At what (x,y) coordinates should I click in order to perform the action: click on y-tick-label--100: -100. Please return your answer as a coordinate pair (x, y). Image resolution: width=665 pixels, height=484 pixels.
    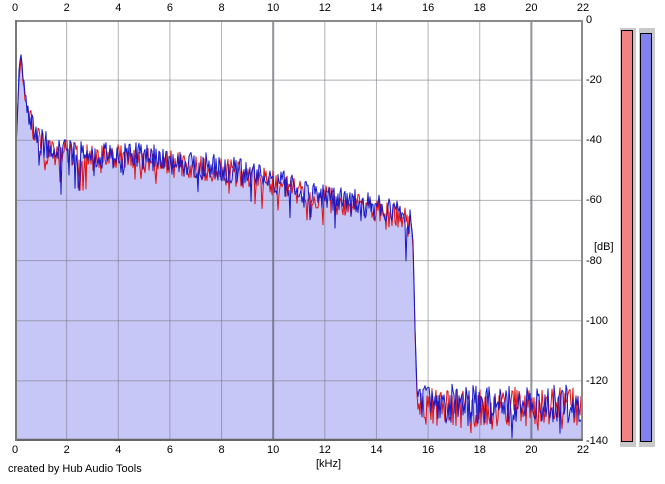
    Looking at the image, I should click on (597, 320).